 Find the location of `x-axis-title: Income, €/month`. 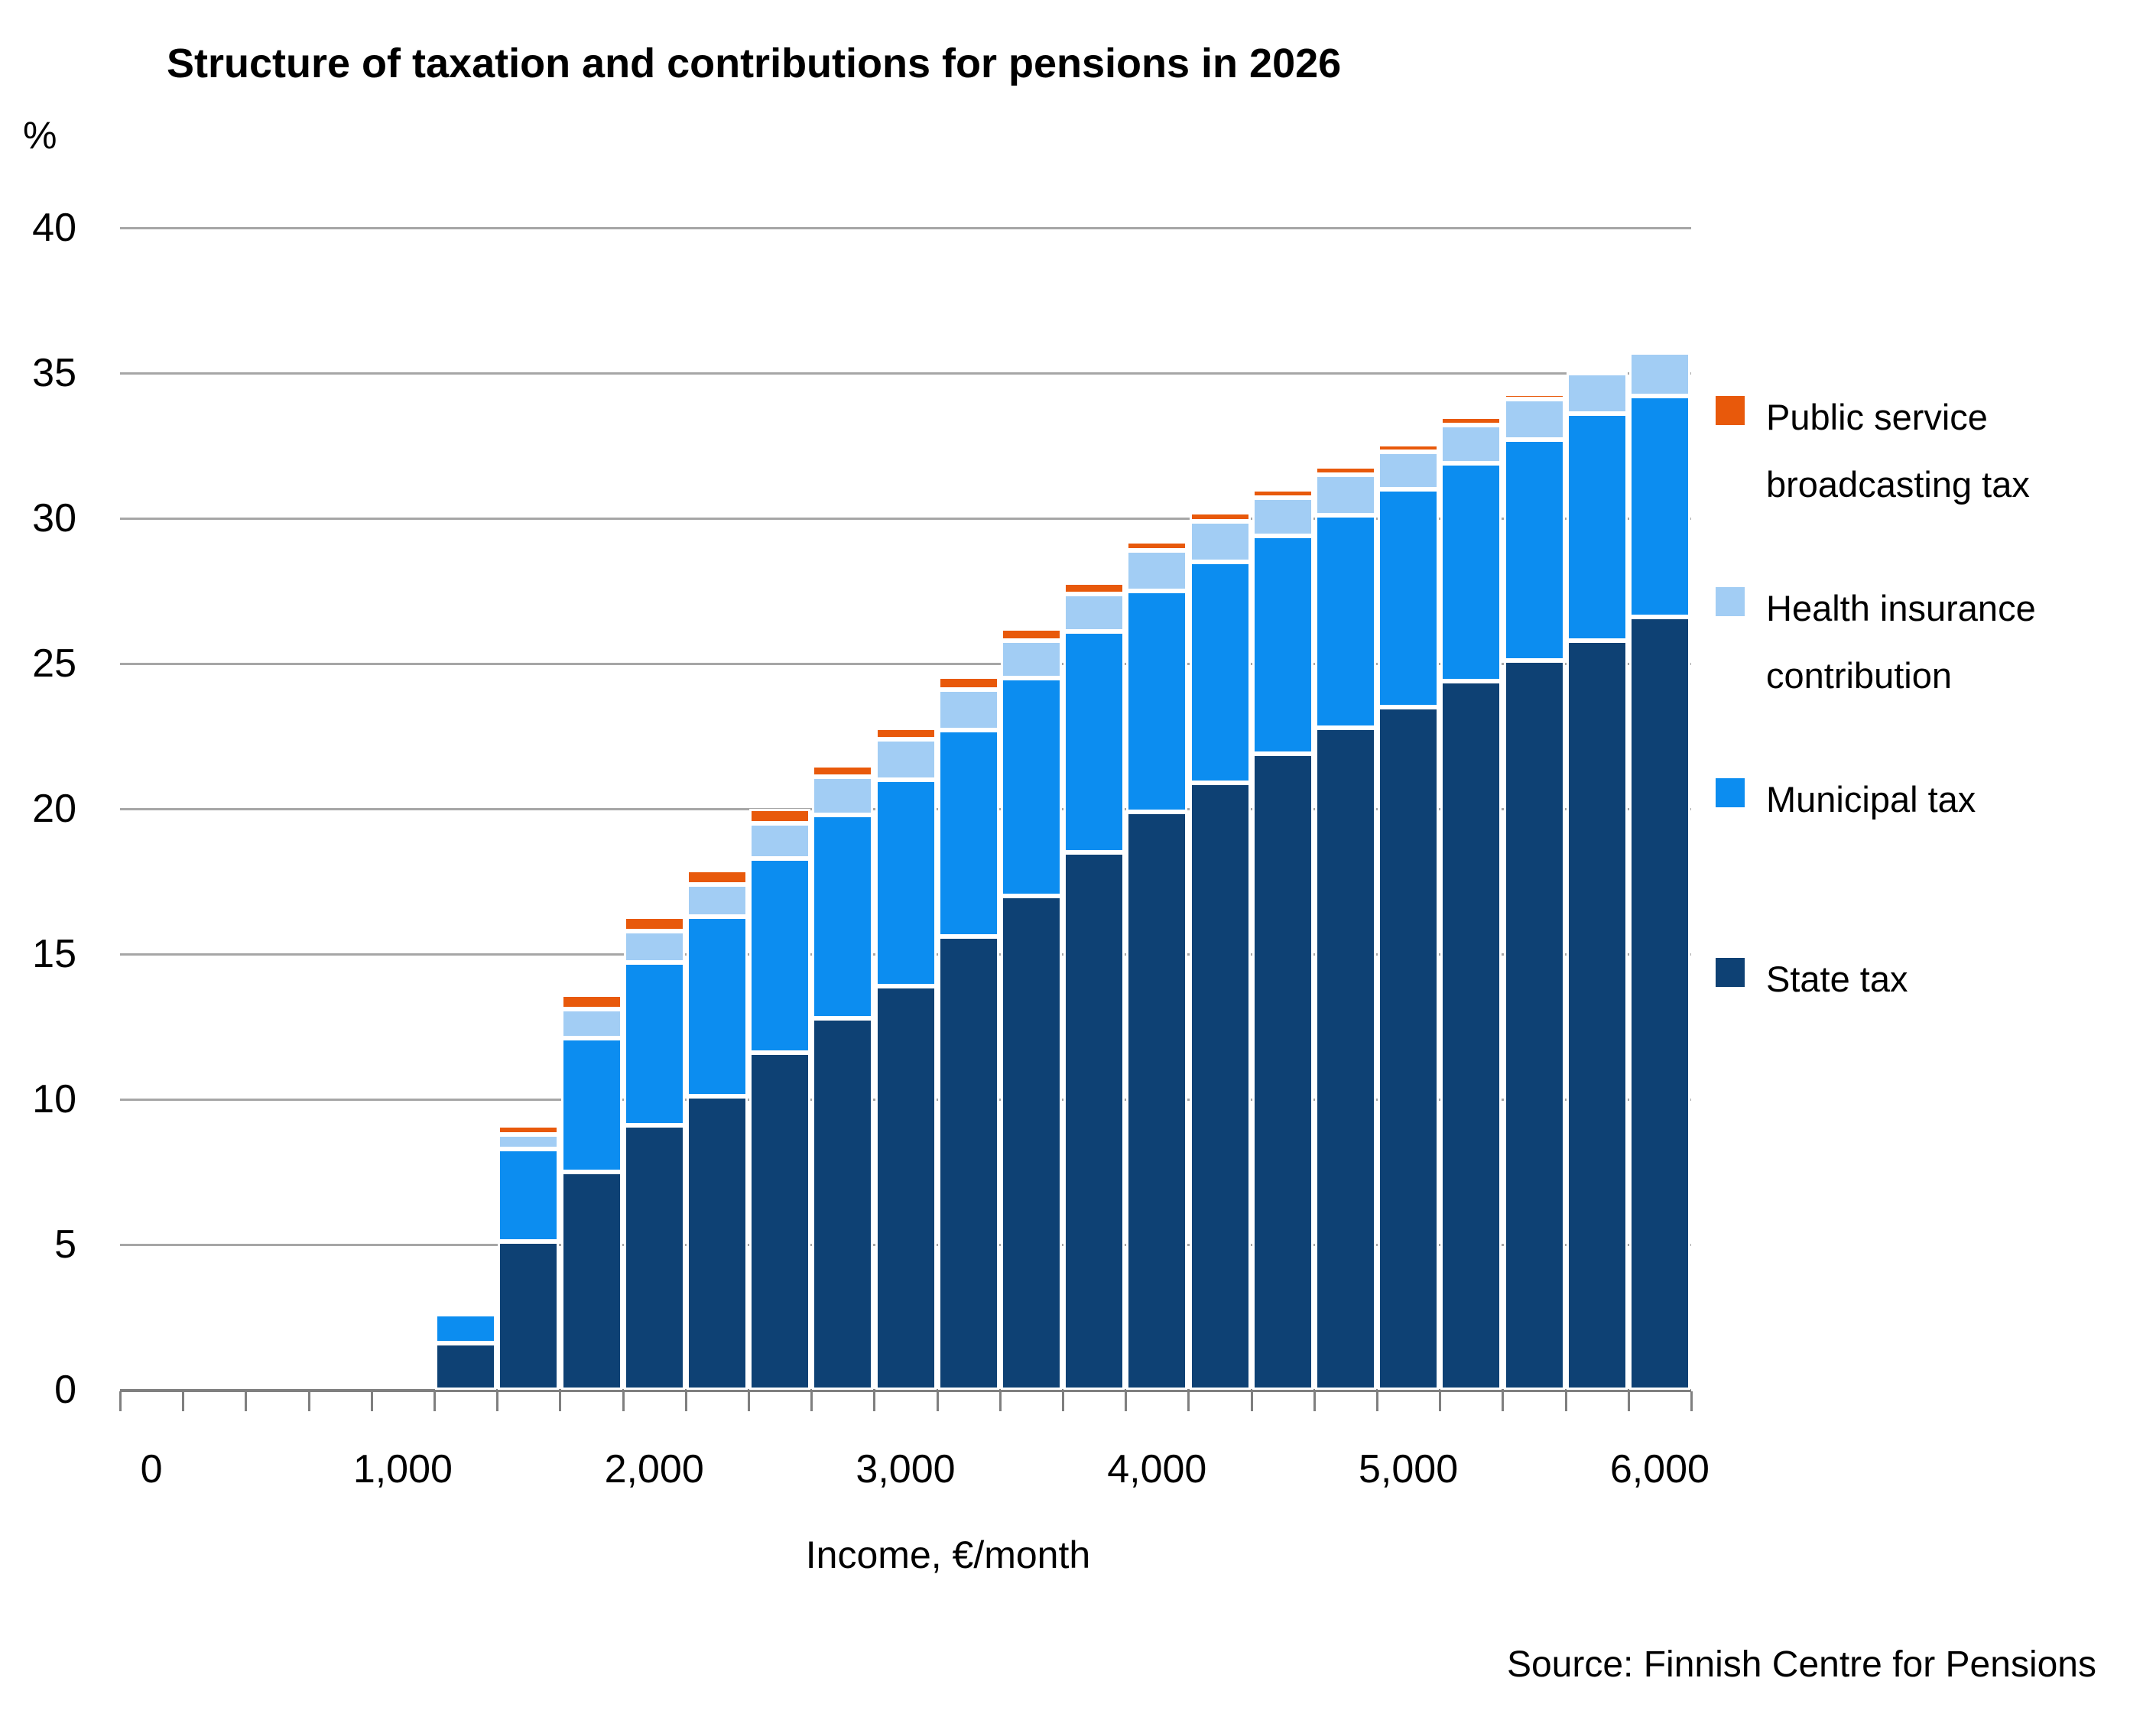

x-axis-title: Income, €/month is located at coordinates (948, 1555).